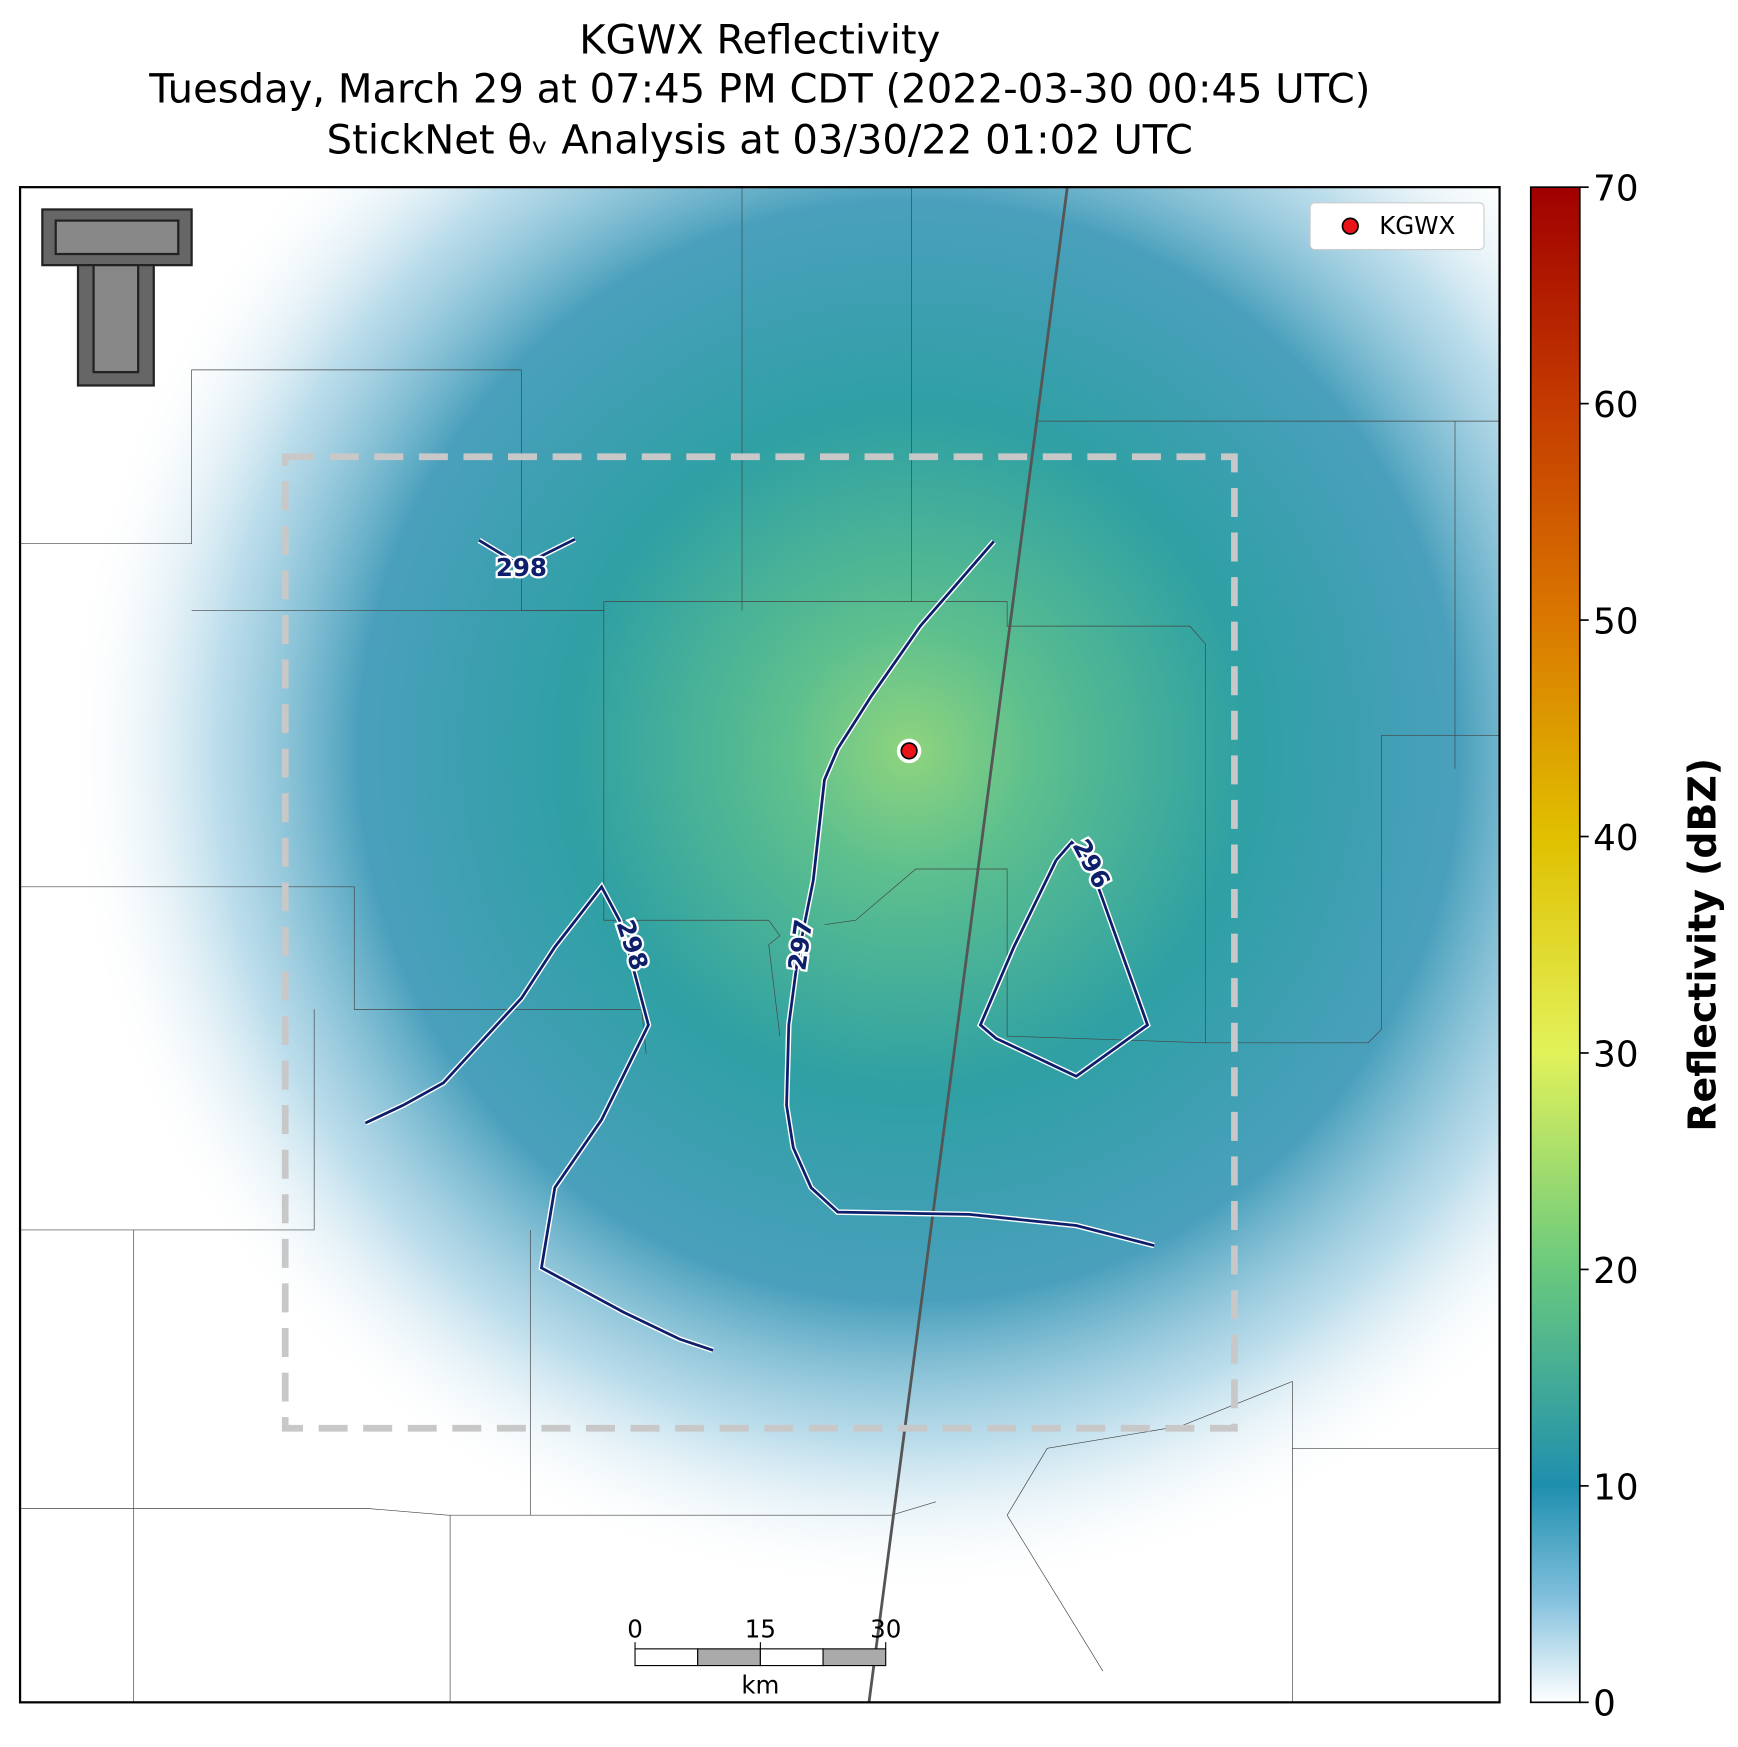 The height and width of the screenshot is (1747, 1738). I want to click on colorbar-tick-label: 40, so click(1615, 838).